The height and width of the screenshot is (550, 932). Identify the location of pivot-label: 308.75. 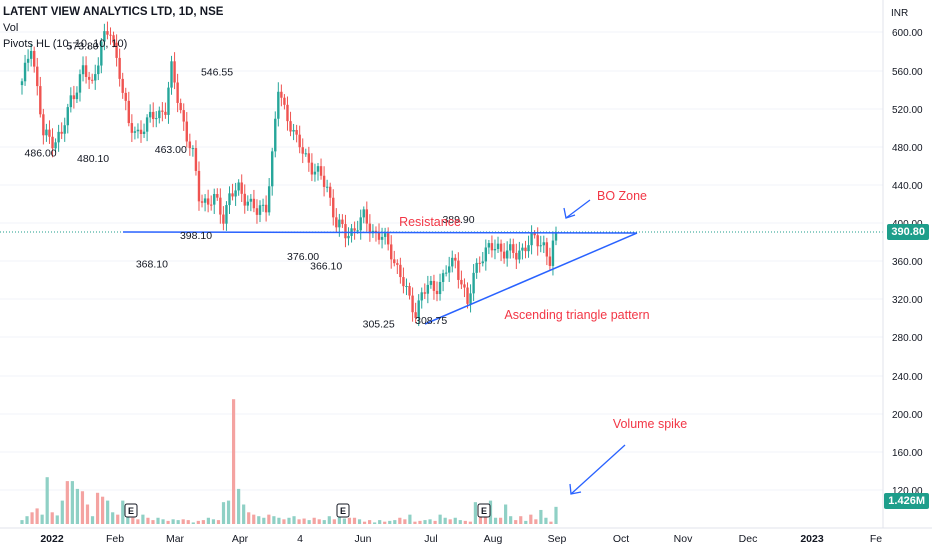
(431, 321).